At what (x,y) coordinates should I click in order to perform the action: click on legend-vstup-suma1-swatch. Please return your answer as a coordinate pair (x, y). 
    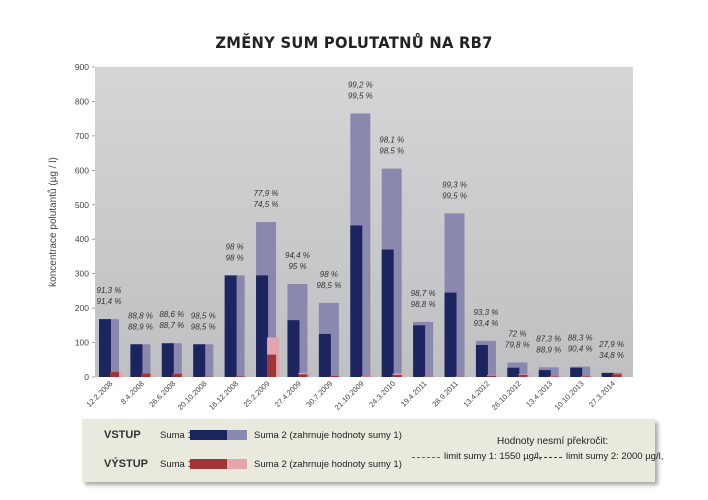
    Looking at the image, I should click on (208, 435).